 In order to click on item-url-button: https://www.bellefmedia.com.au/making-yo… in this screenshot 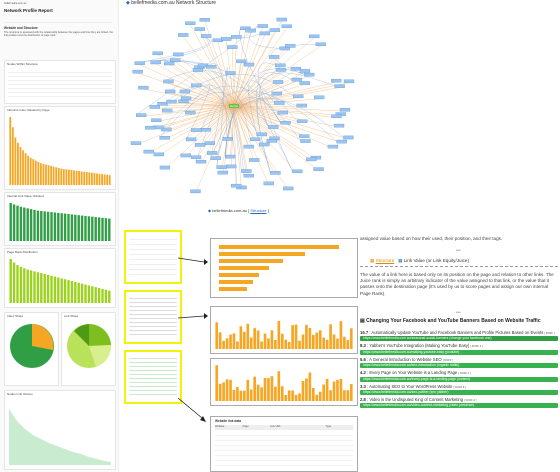, I will do `click(459, 352)`.